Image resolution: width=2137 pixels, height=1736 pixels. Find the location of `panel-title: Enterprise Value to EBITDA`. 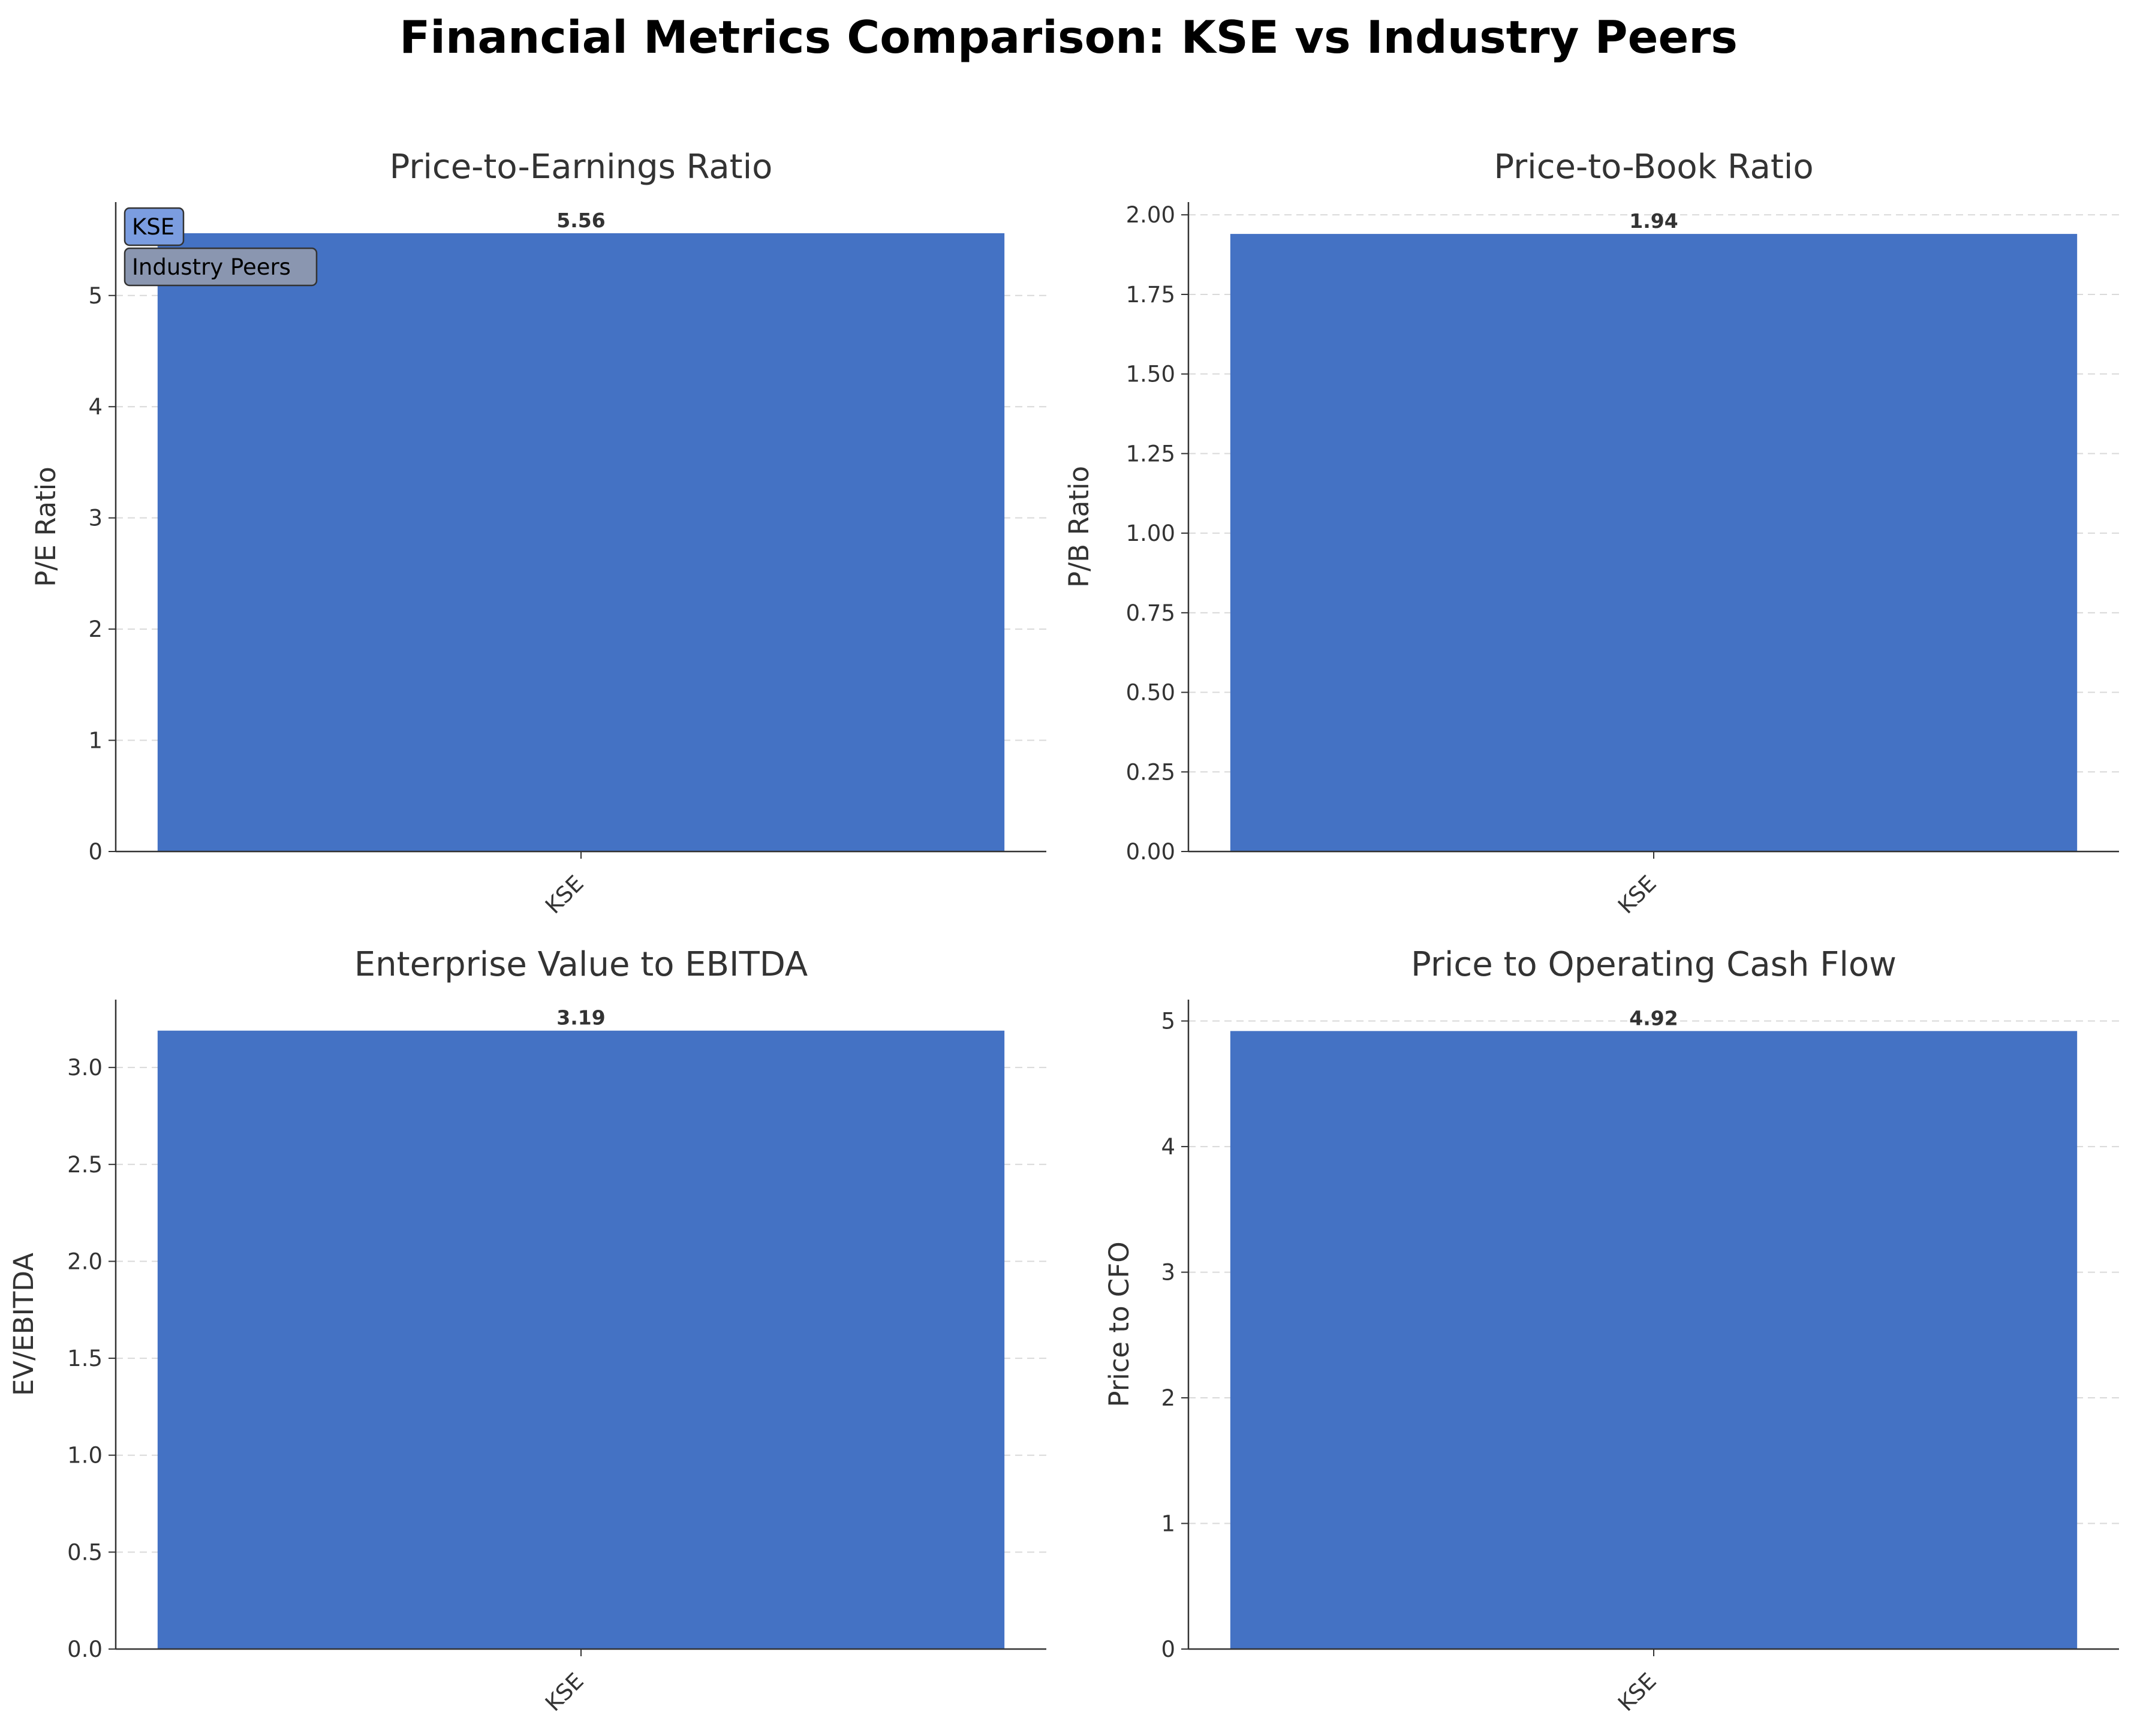

panel-title: Enterprise Value to EBITDA is located at coordinates (581, 964).